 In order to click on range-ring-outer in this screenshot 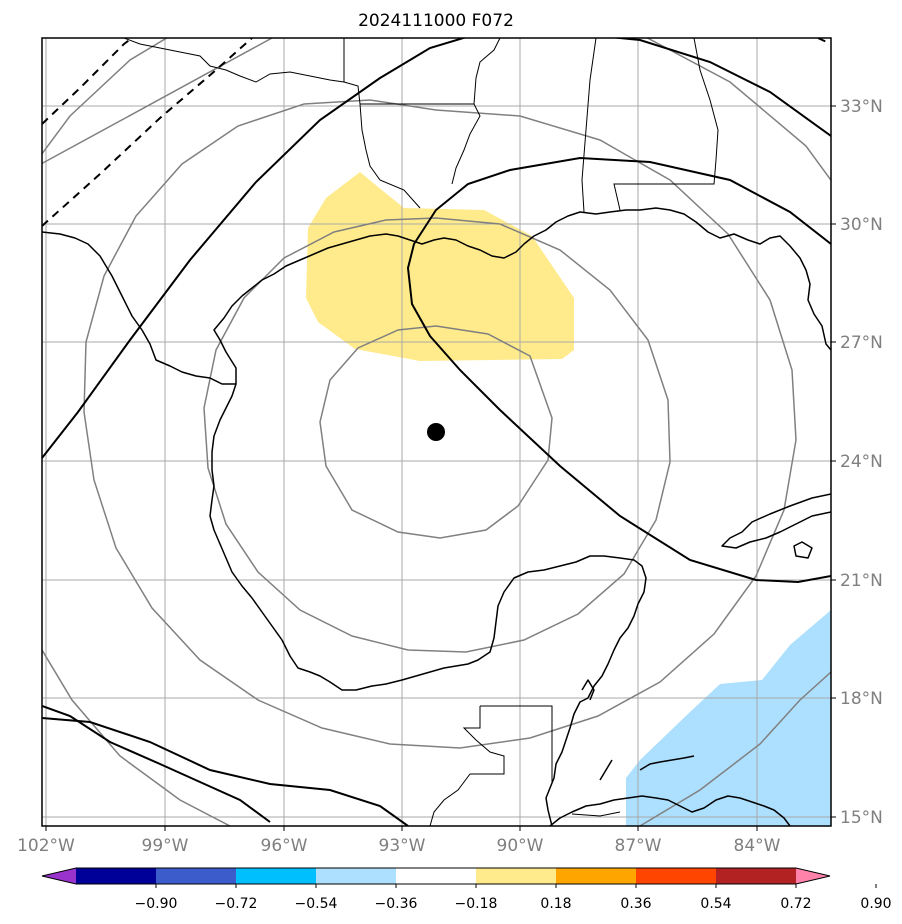, I will do `click(436, 110)`.